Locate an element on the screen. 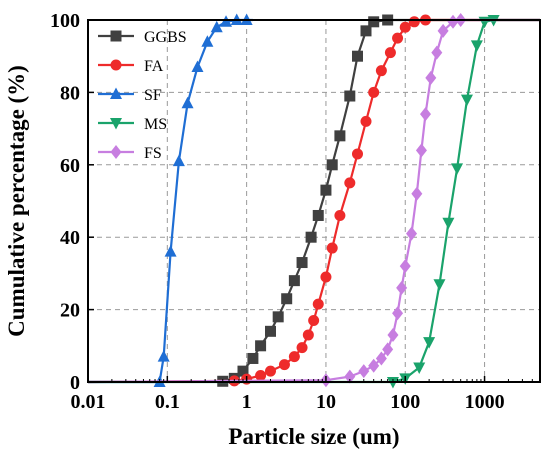 The width and height of the screenshot is (550, 455). legend-label-ms: MS is located at coordinates (155, 124).